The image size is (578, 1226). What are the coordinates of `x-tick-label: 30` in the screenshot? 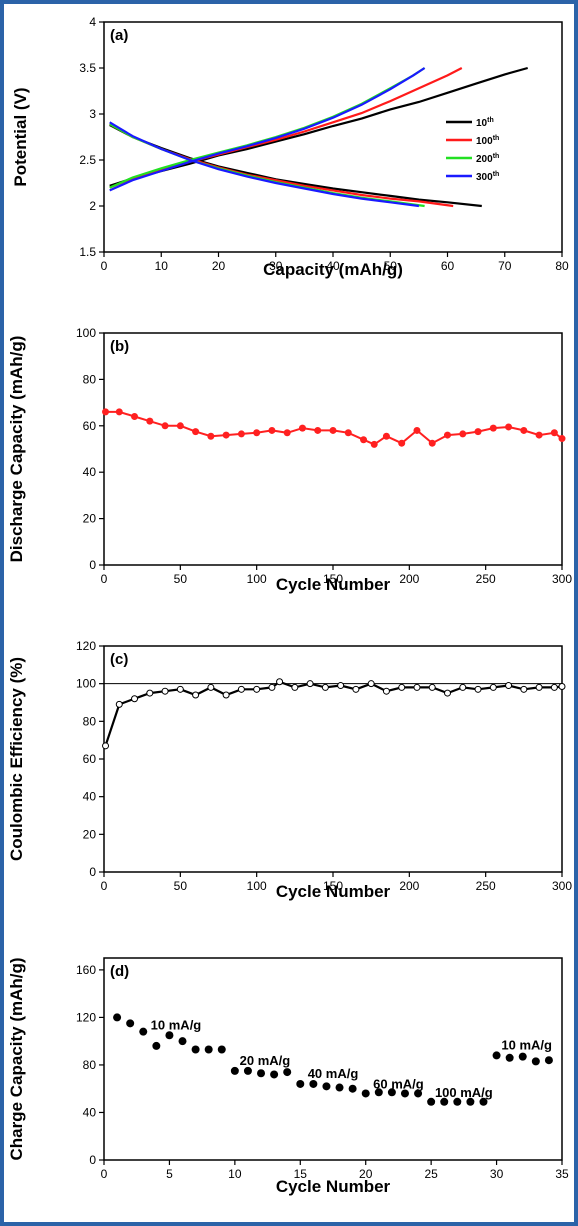 It's located at (497, 1174).